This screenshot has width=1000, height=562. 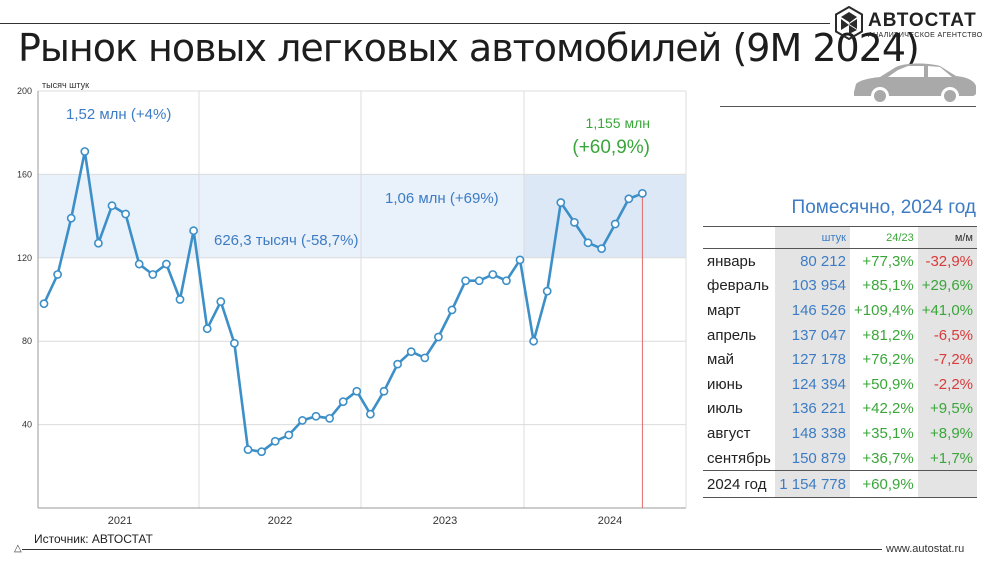 I want to click on y-tick-label: 80, so click(x=27, y=341).